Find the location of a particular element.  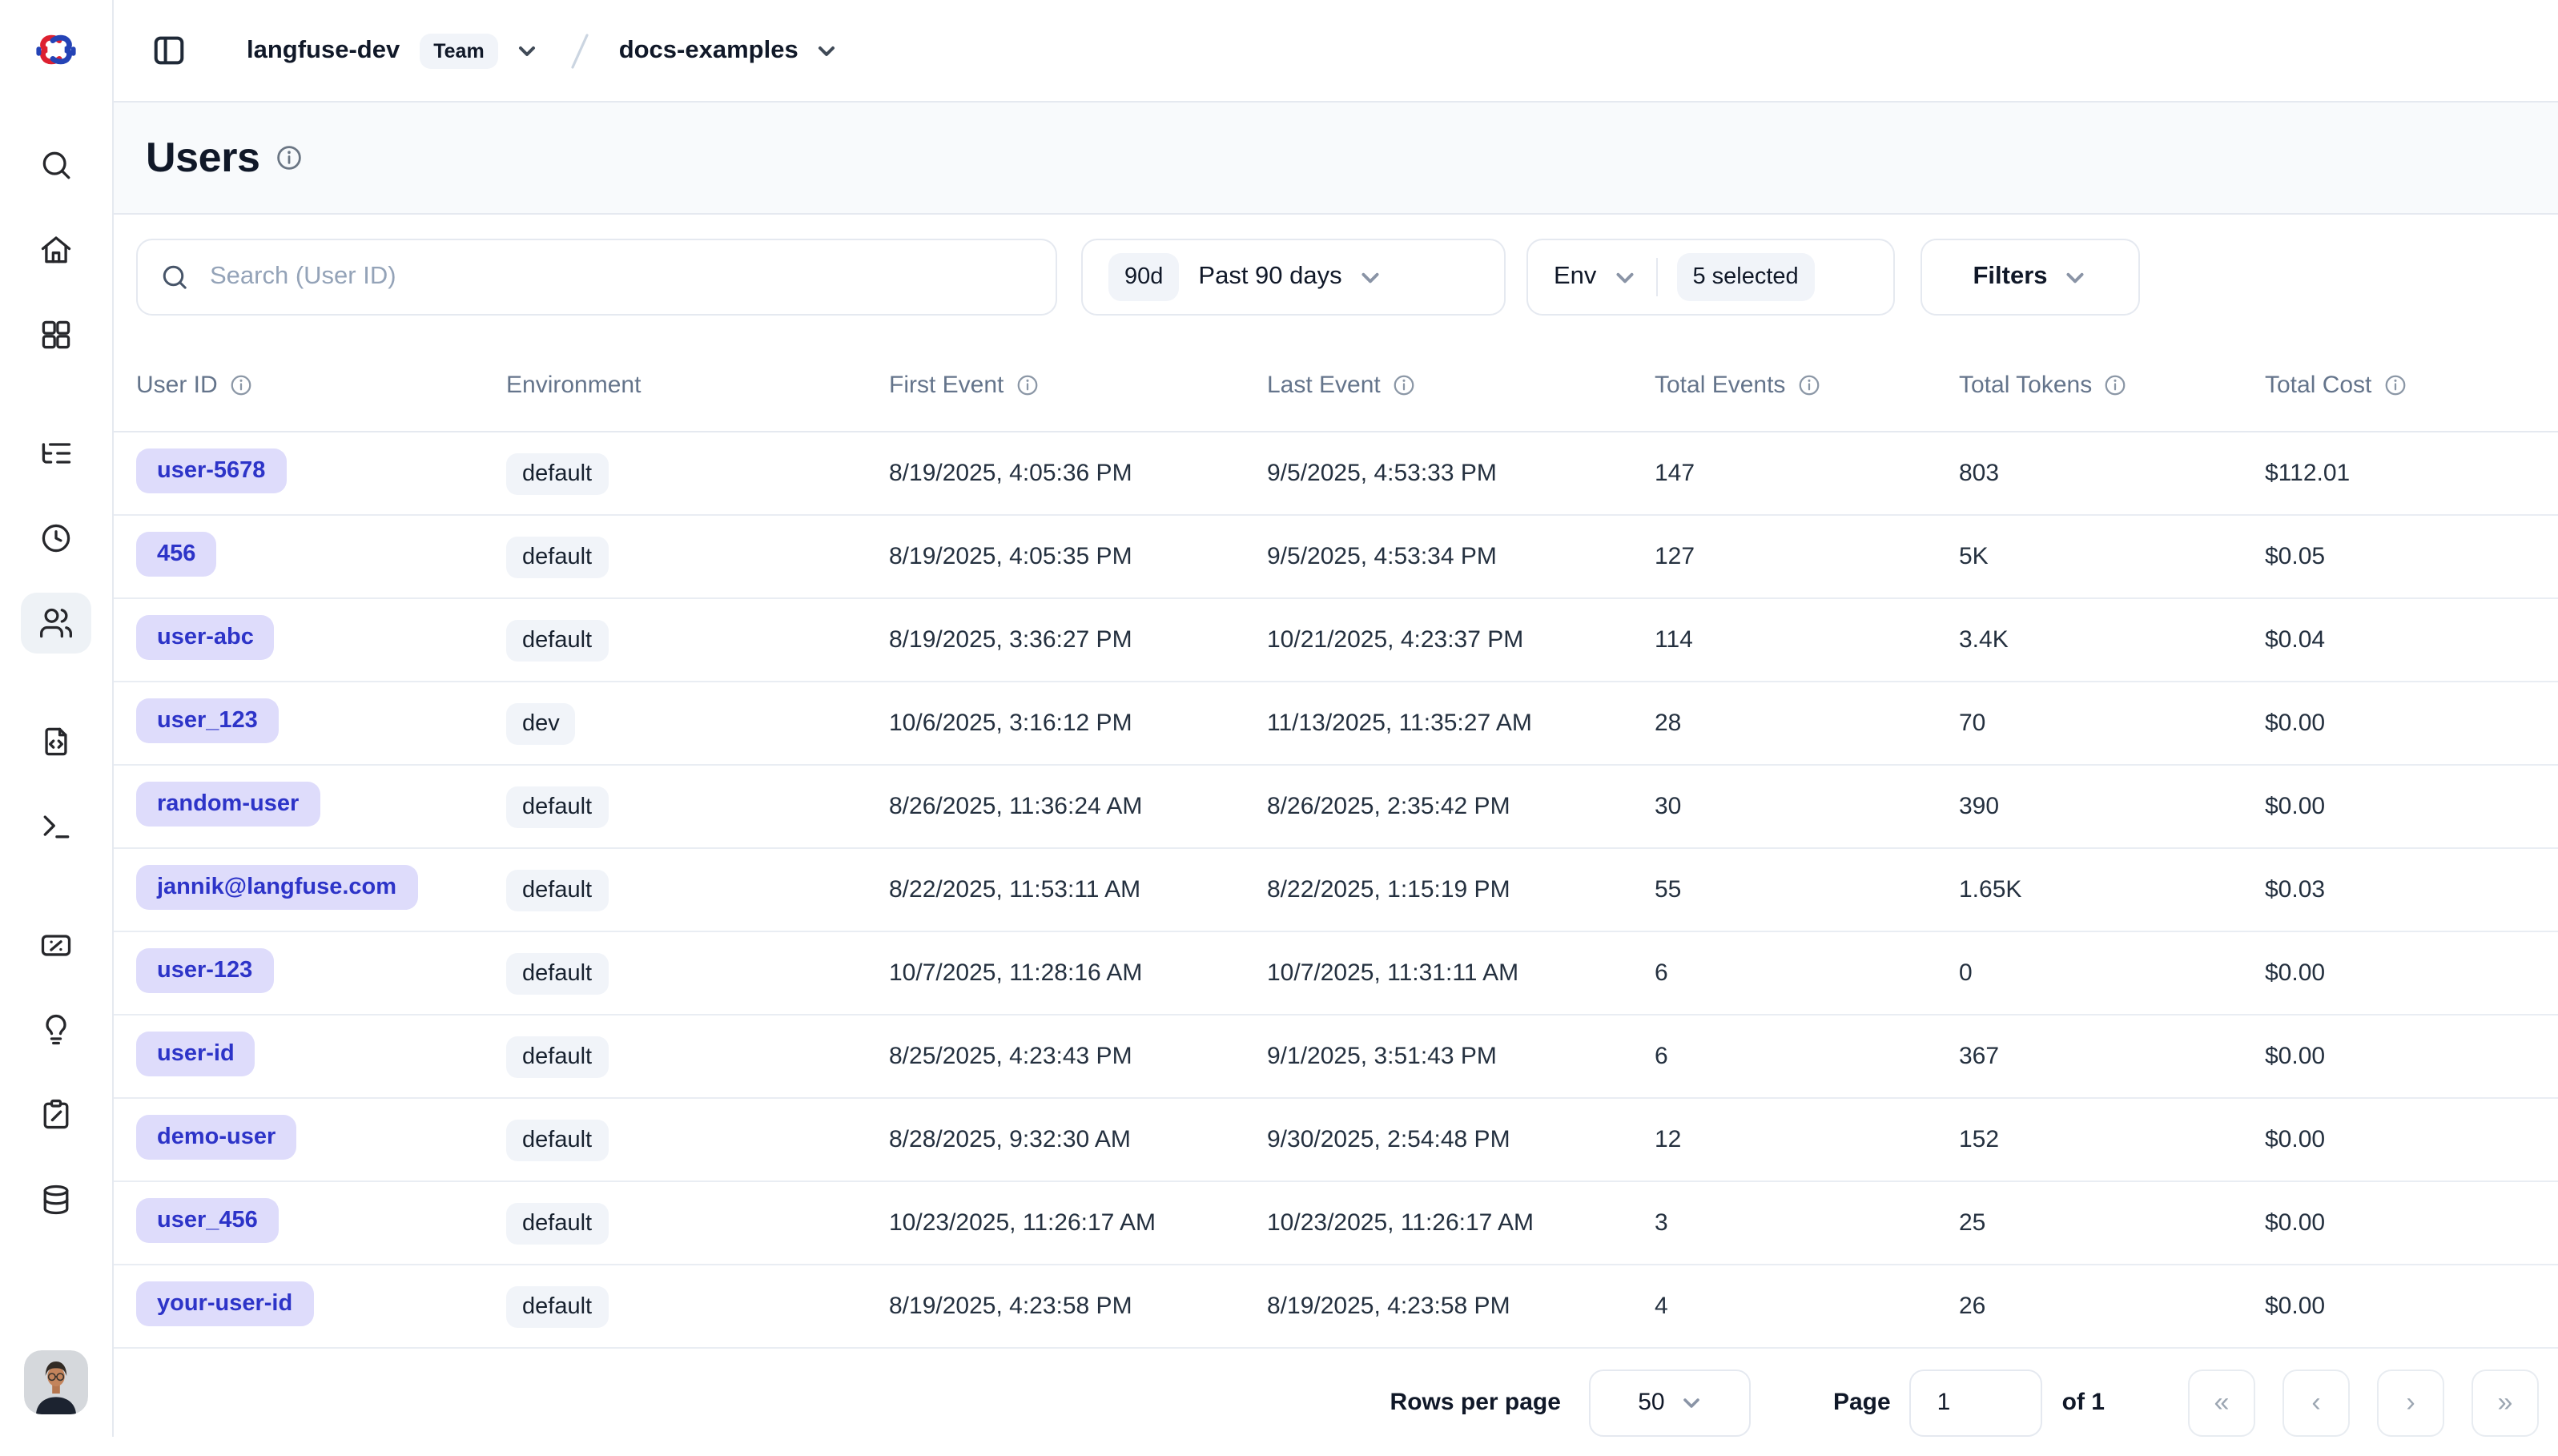

column-header-total-tokens: Total Tokens is located at coordinates (2112, 384).